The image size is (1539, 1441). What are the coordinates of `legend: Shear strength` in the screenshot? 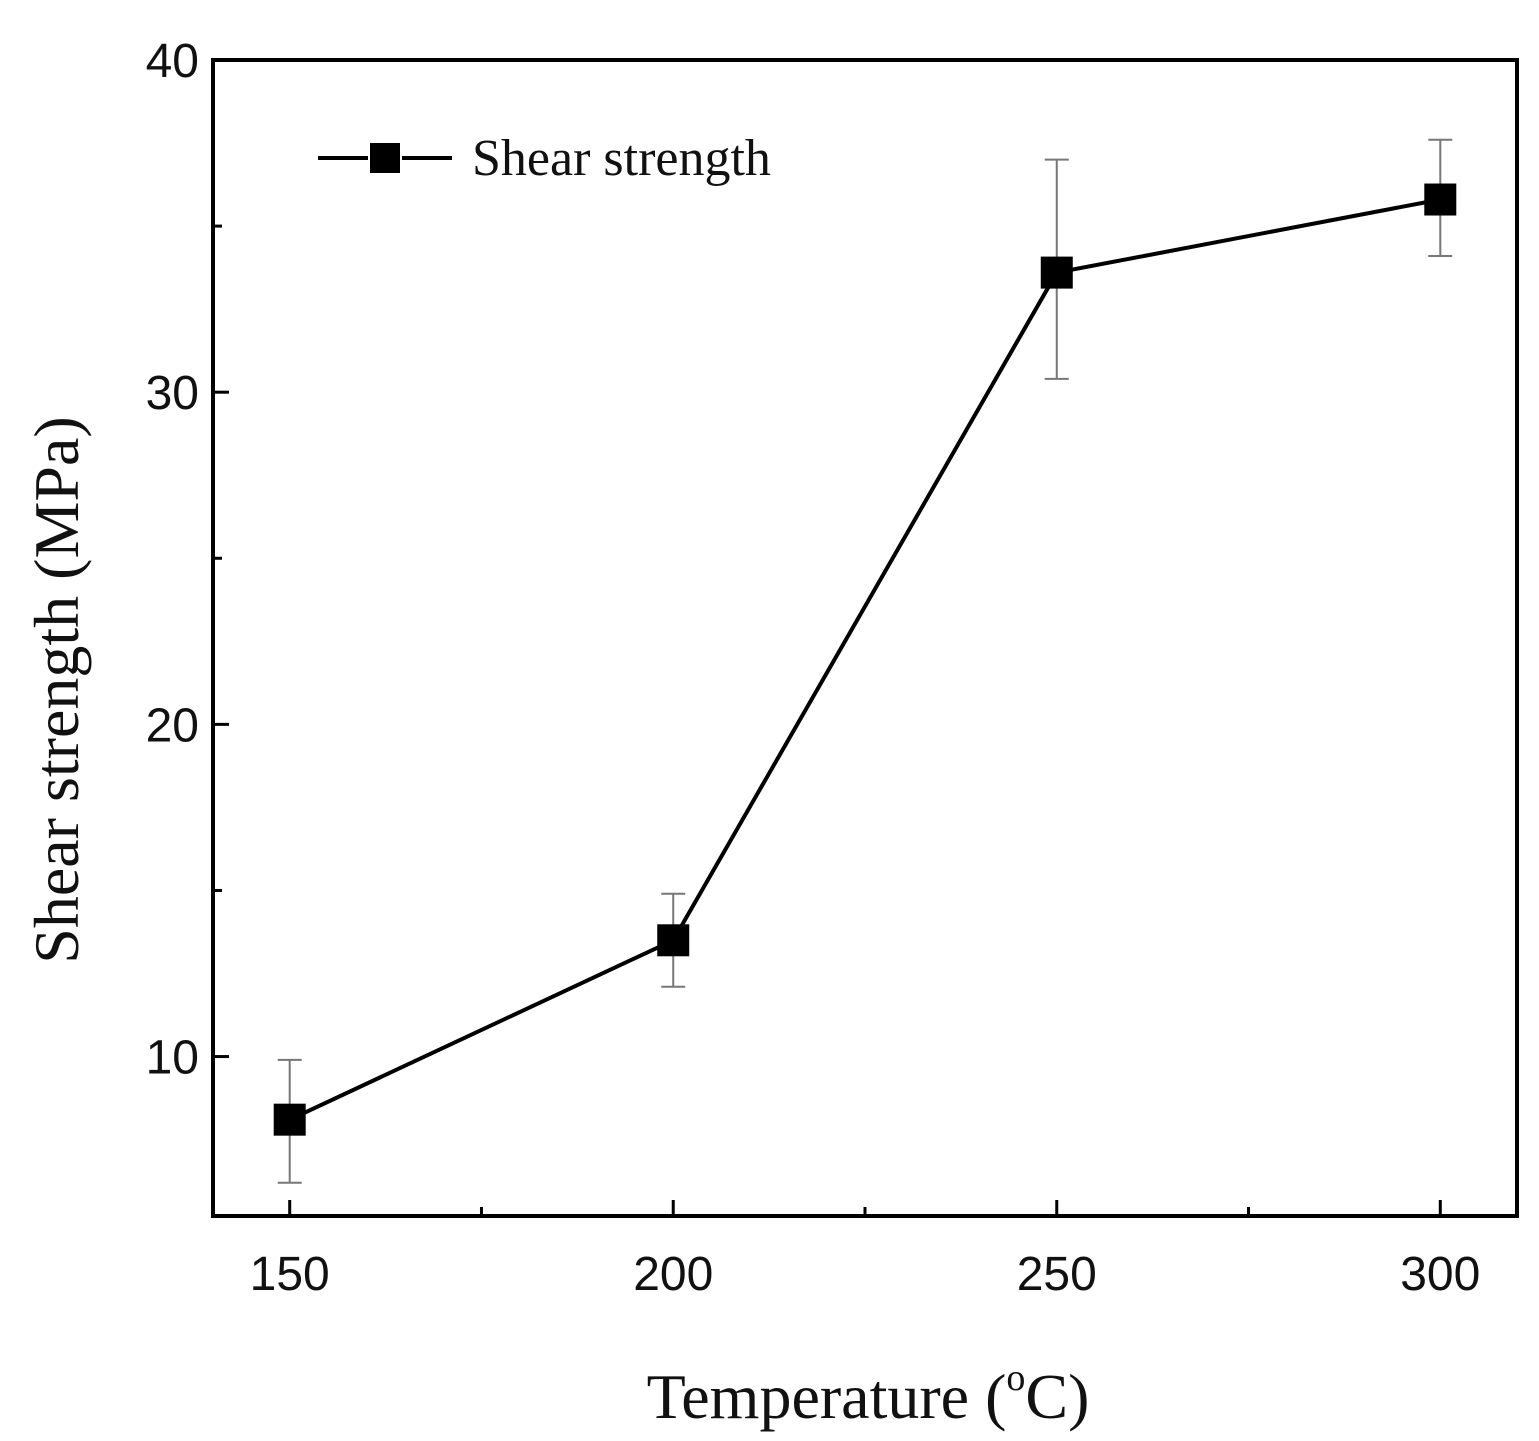 It's located at (544, 158).